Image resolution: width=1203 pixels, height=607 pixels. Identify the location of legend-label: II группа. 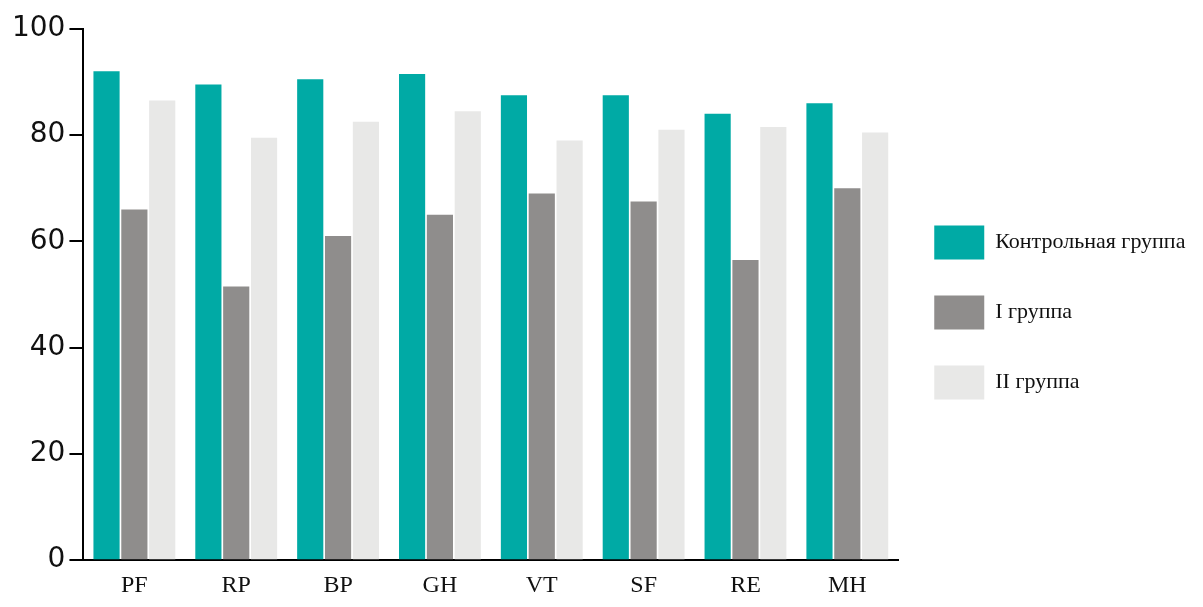
(1037, 381).